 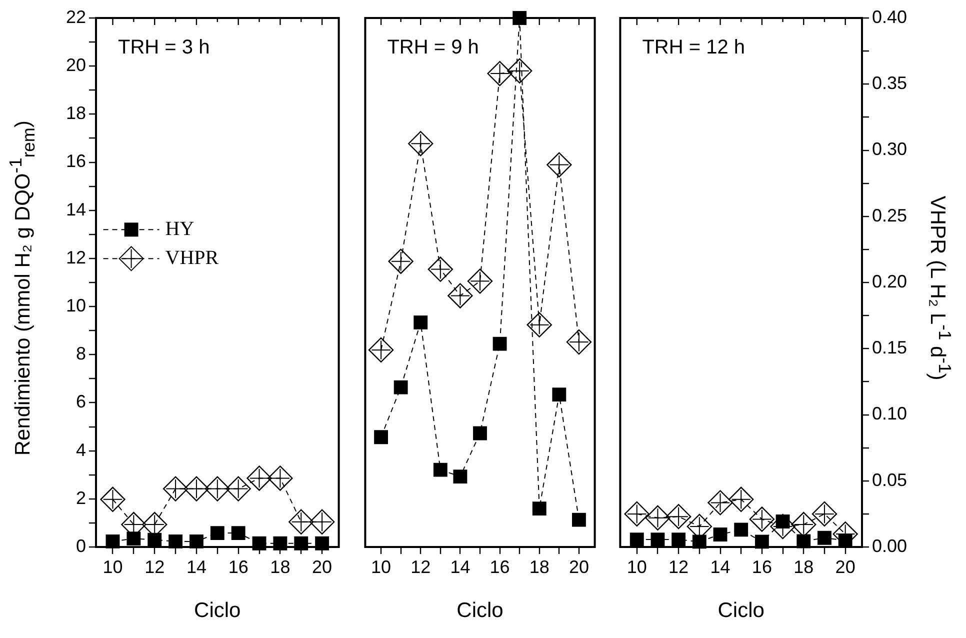 I want to click on y2-tick-label: 0.00, so click(x=890, y=546).